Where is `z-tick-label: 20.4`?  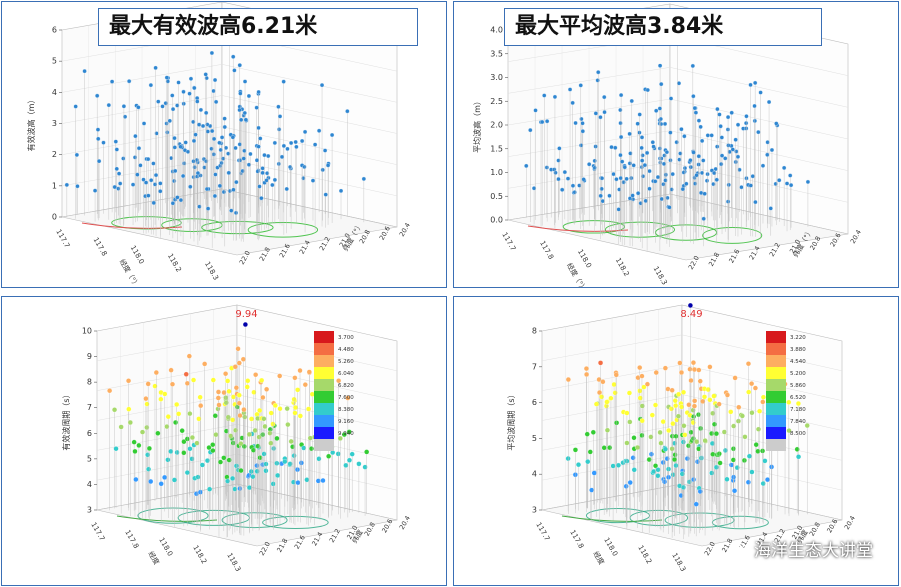 z-tick-label: 20.4 is located at coordinates (405, 522).